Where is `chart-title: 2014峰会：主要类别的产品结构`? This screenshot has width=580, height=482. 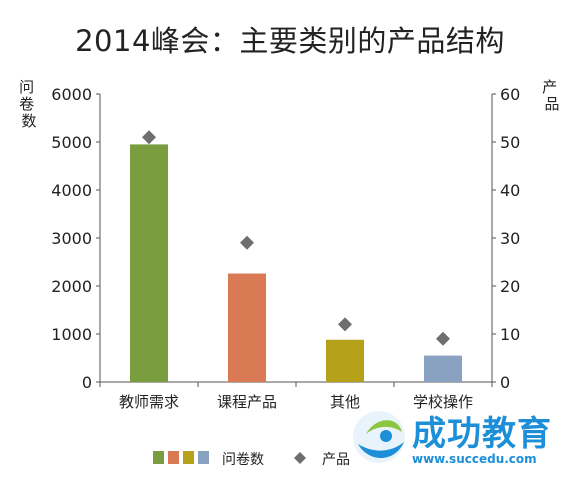
chart-title: 2014峰会：主要类别的产品结构 is located at coordinates (290, 41).